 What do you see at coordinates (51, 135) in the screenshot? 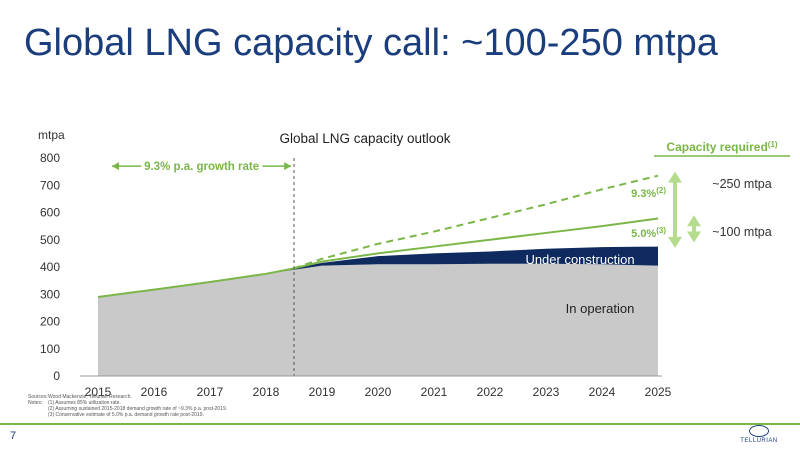
I see `y-axis-label: mtpa` at bounding box center [51, 135].